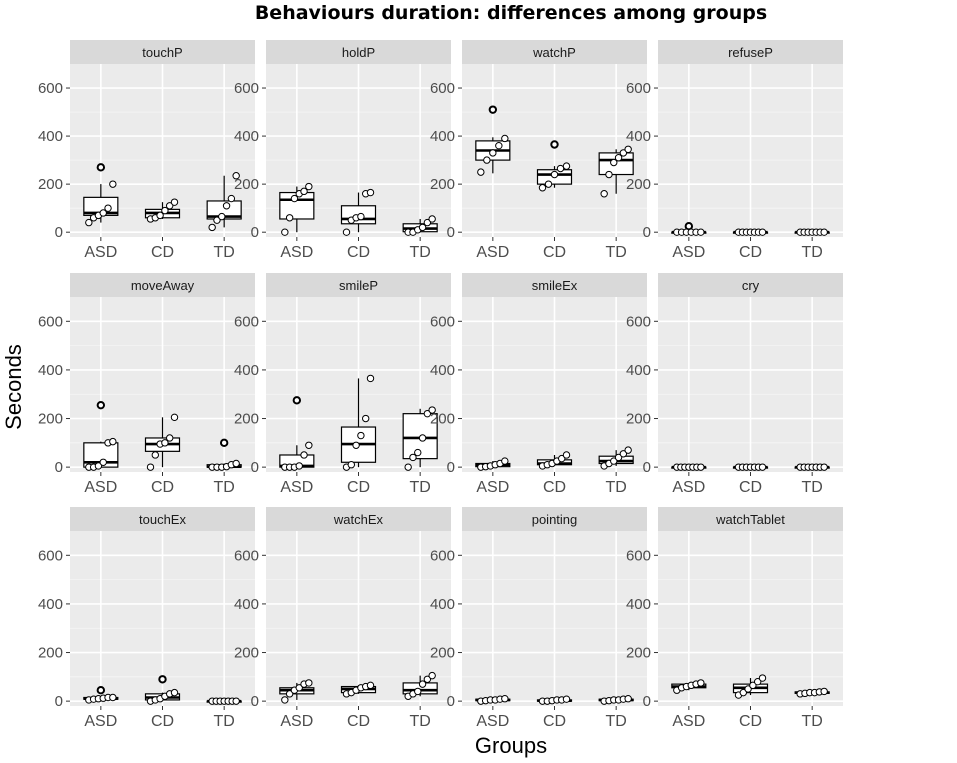 The image size is (957, 763). I want to click on facet-strip-label: refuseP, so click(750, 52).